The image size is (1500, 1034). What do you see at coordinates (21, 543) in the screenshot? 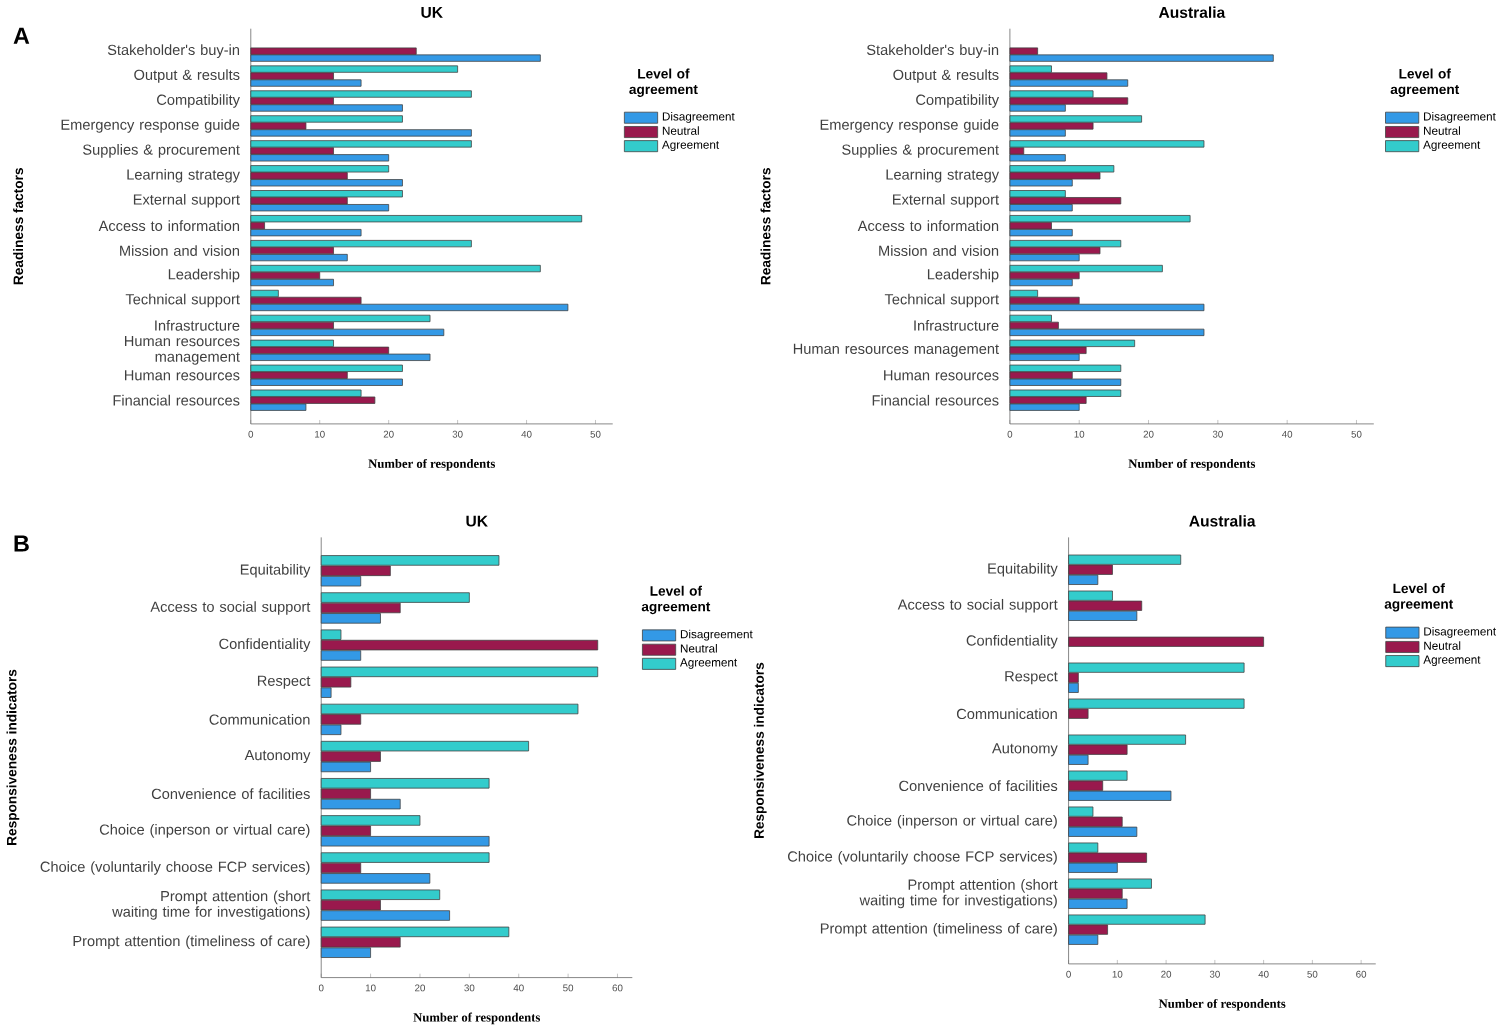
I see `text: B` at bounding box center [21, 543].